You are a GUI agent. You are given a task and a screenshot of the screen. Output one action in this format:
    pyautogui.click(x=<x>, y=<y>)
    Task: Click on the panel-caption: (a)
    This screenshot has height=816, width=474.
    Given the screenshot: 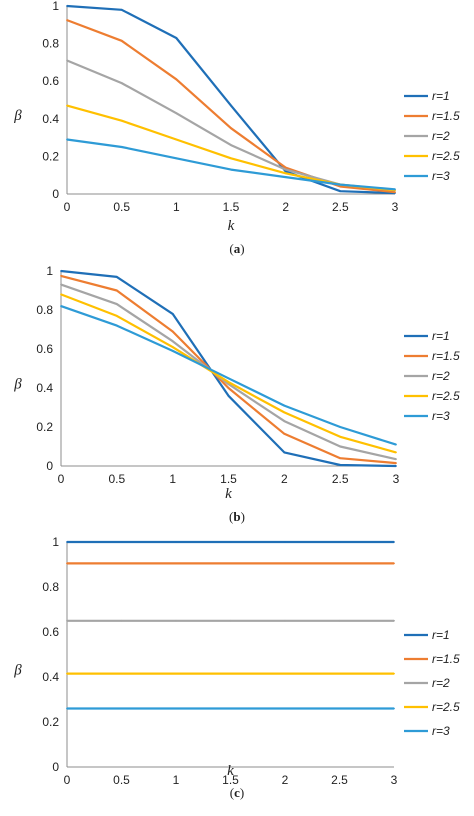 What is the action you would take?
    pyautogui.click(x=236, y=248)
    